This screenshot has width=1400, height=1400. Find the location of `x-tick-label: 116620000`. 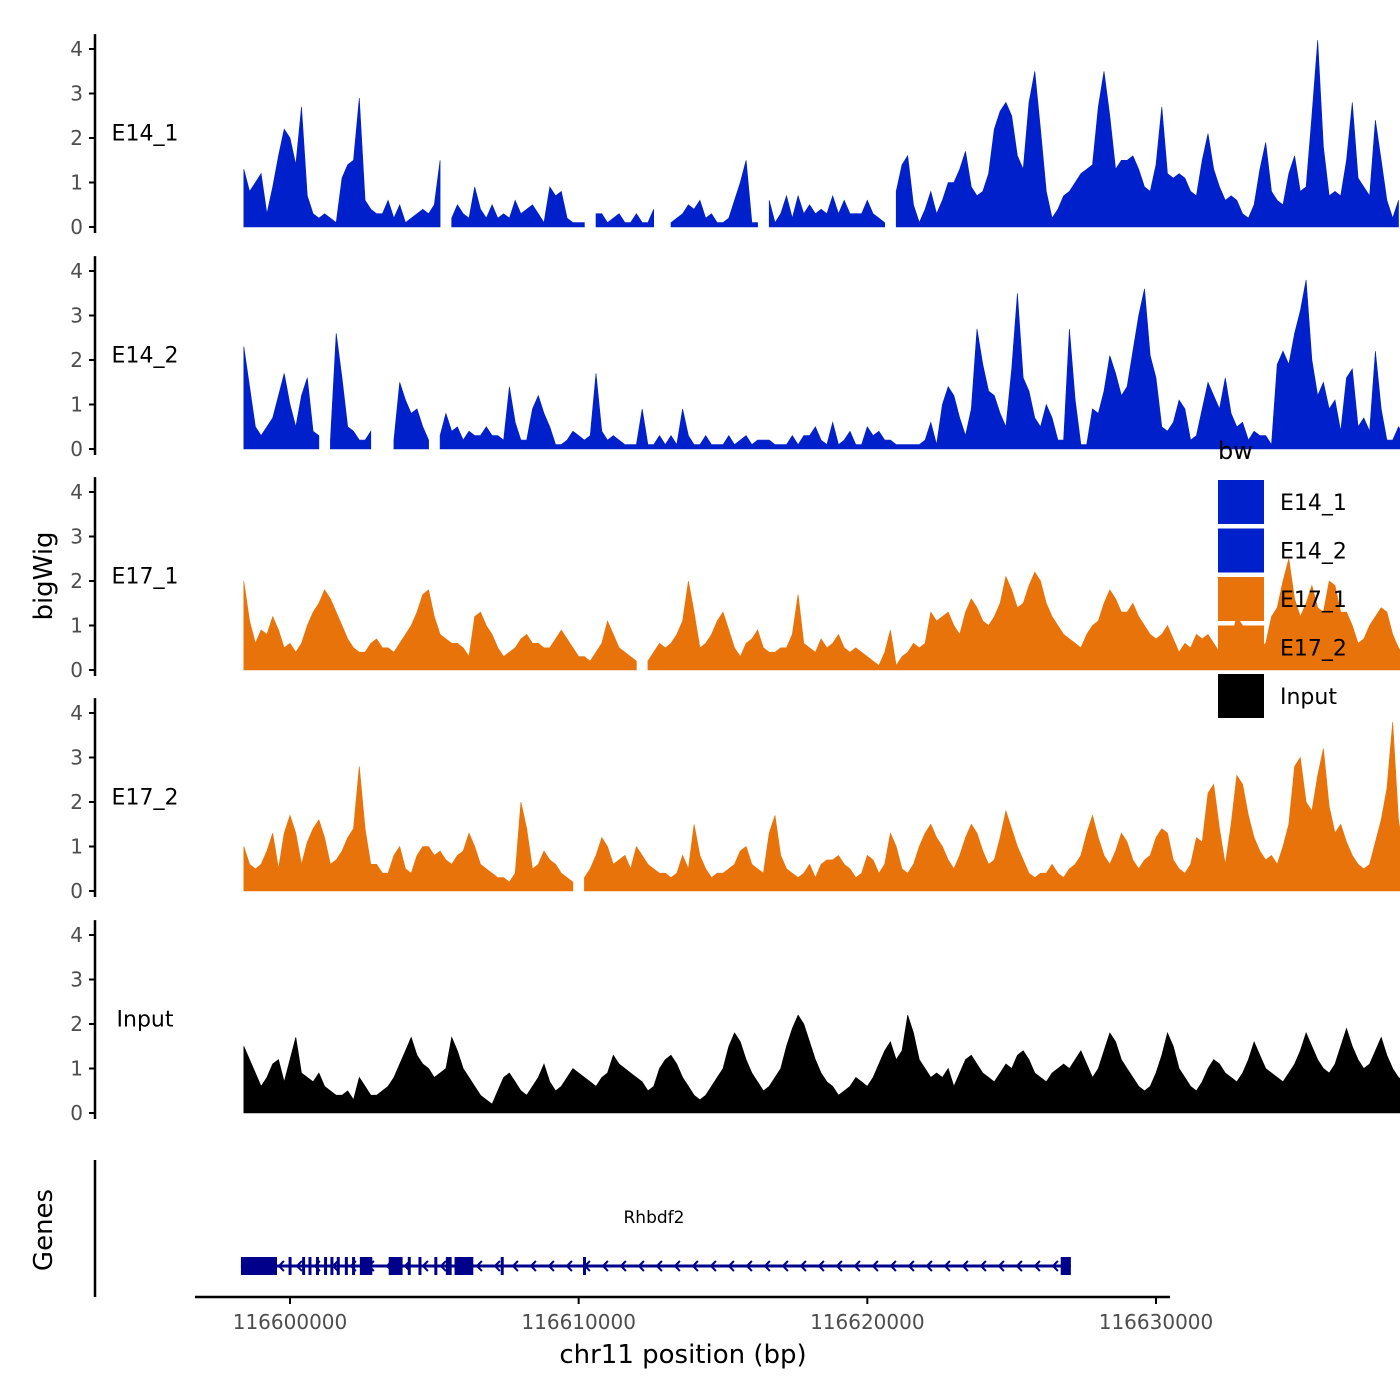

x-tick-label: 116620000 is located at coordinates (867, 1322).